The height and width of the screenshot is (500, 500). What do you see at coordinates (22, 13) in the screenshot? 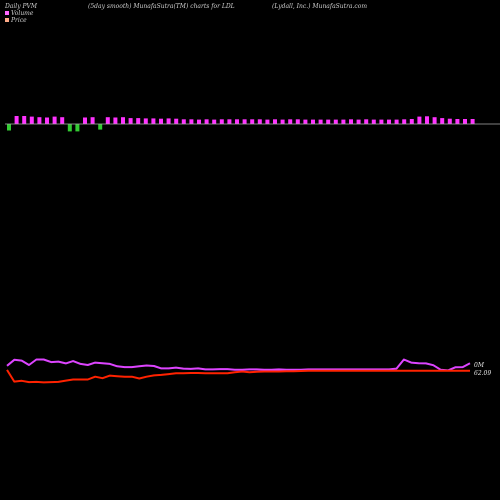
I see `legend-volume-label: Volume` at bounding box center [22, 13].